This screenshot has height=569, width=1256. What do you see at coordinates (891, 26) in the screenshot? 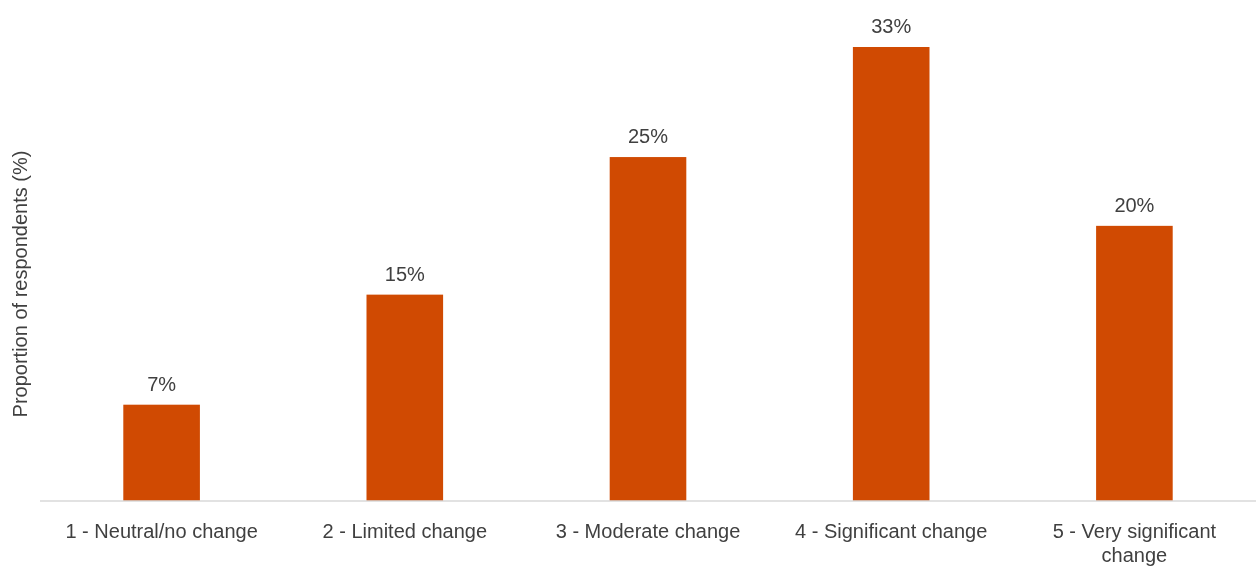
I see `data-label: 33%` at bounding box center [891, 26].